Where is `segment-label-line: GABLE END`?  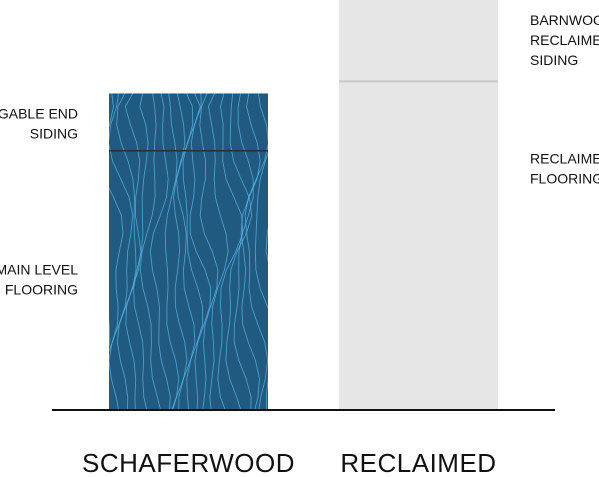
segment-label-line: GABLE END is located at coordinates (39, 113).